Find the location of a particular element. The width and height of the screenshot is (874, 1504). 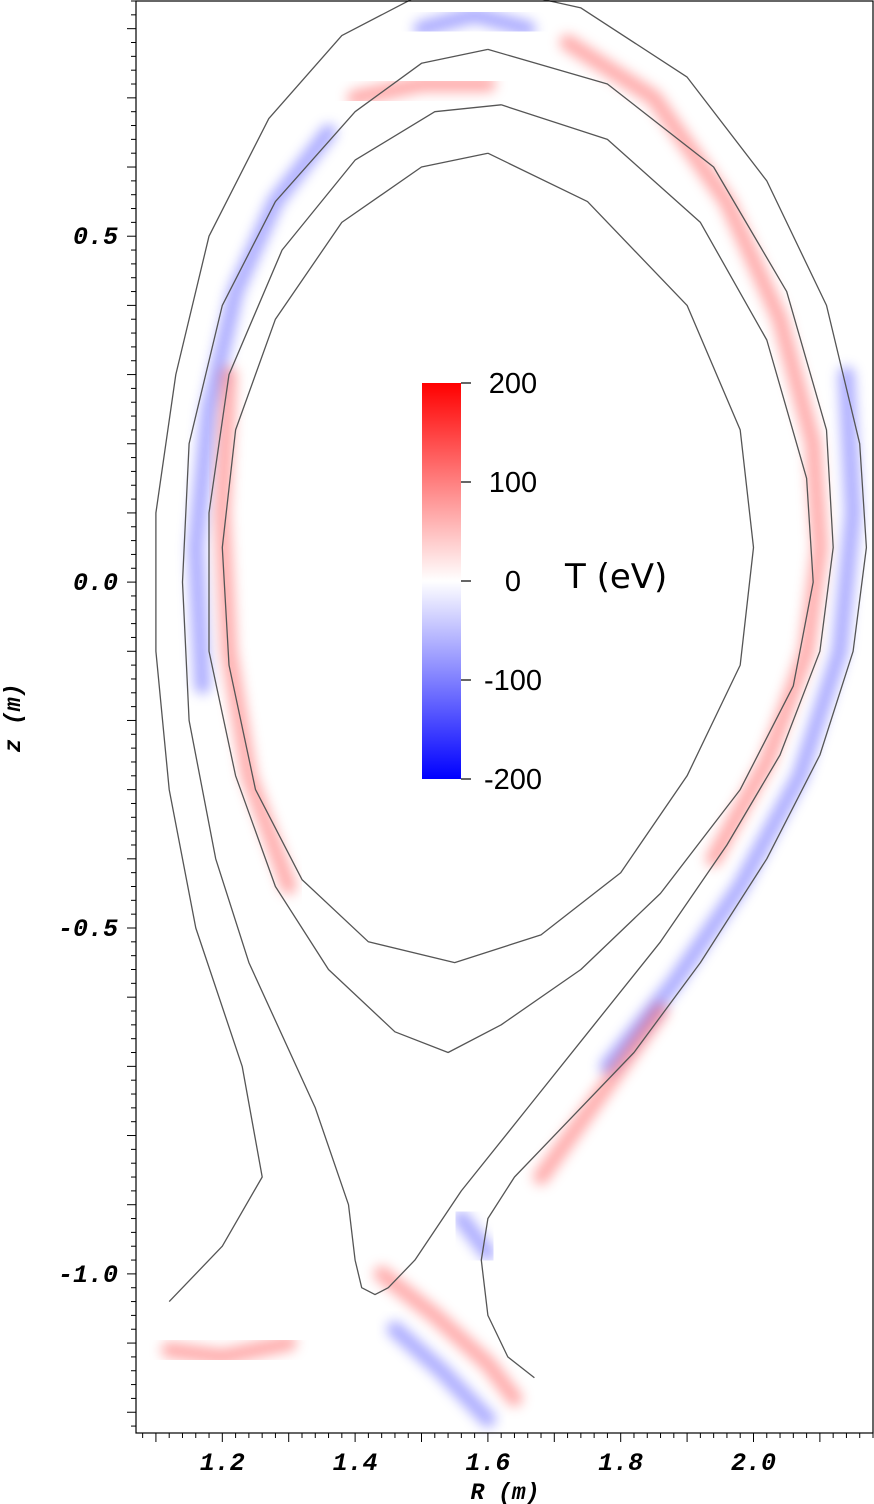

colorbar-tick-label: -100 is located at coordinates (513, 681).